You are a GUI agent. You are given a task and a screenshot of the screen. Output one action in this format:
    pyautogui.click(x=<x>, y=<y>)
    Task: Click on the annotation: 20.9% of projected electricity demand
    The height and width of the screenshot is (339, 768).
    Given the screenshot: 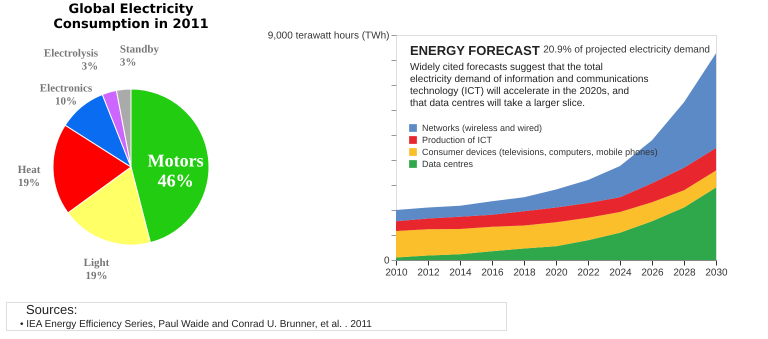 What is the action you would take?
    pyautogui.click(x=626, y=50)
    